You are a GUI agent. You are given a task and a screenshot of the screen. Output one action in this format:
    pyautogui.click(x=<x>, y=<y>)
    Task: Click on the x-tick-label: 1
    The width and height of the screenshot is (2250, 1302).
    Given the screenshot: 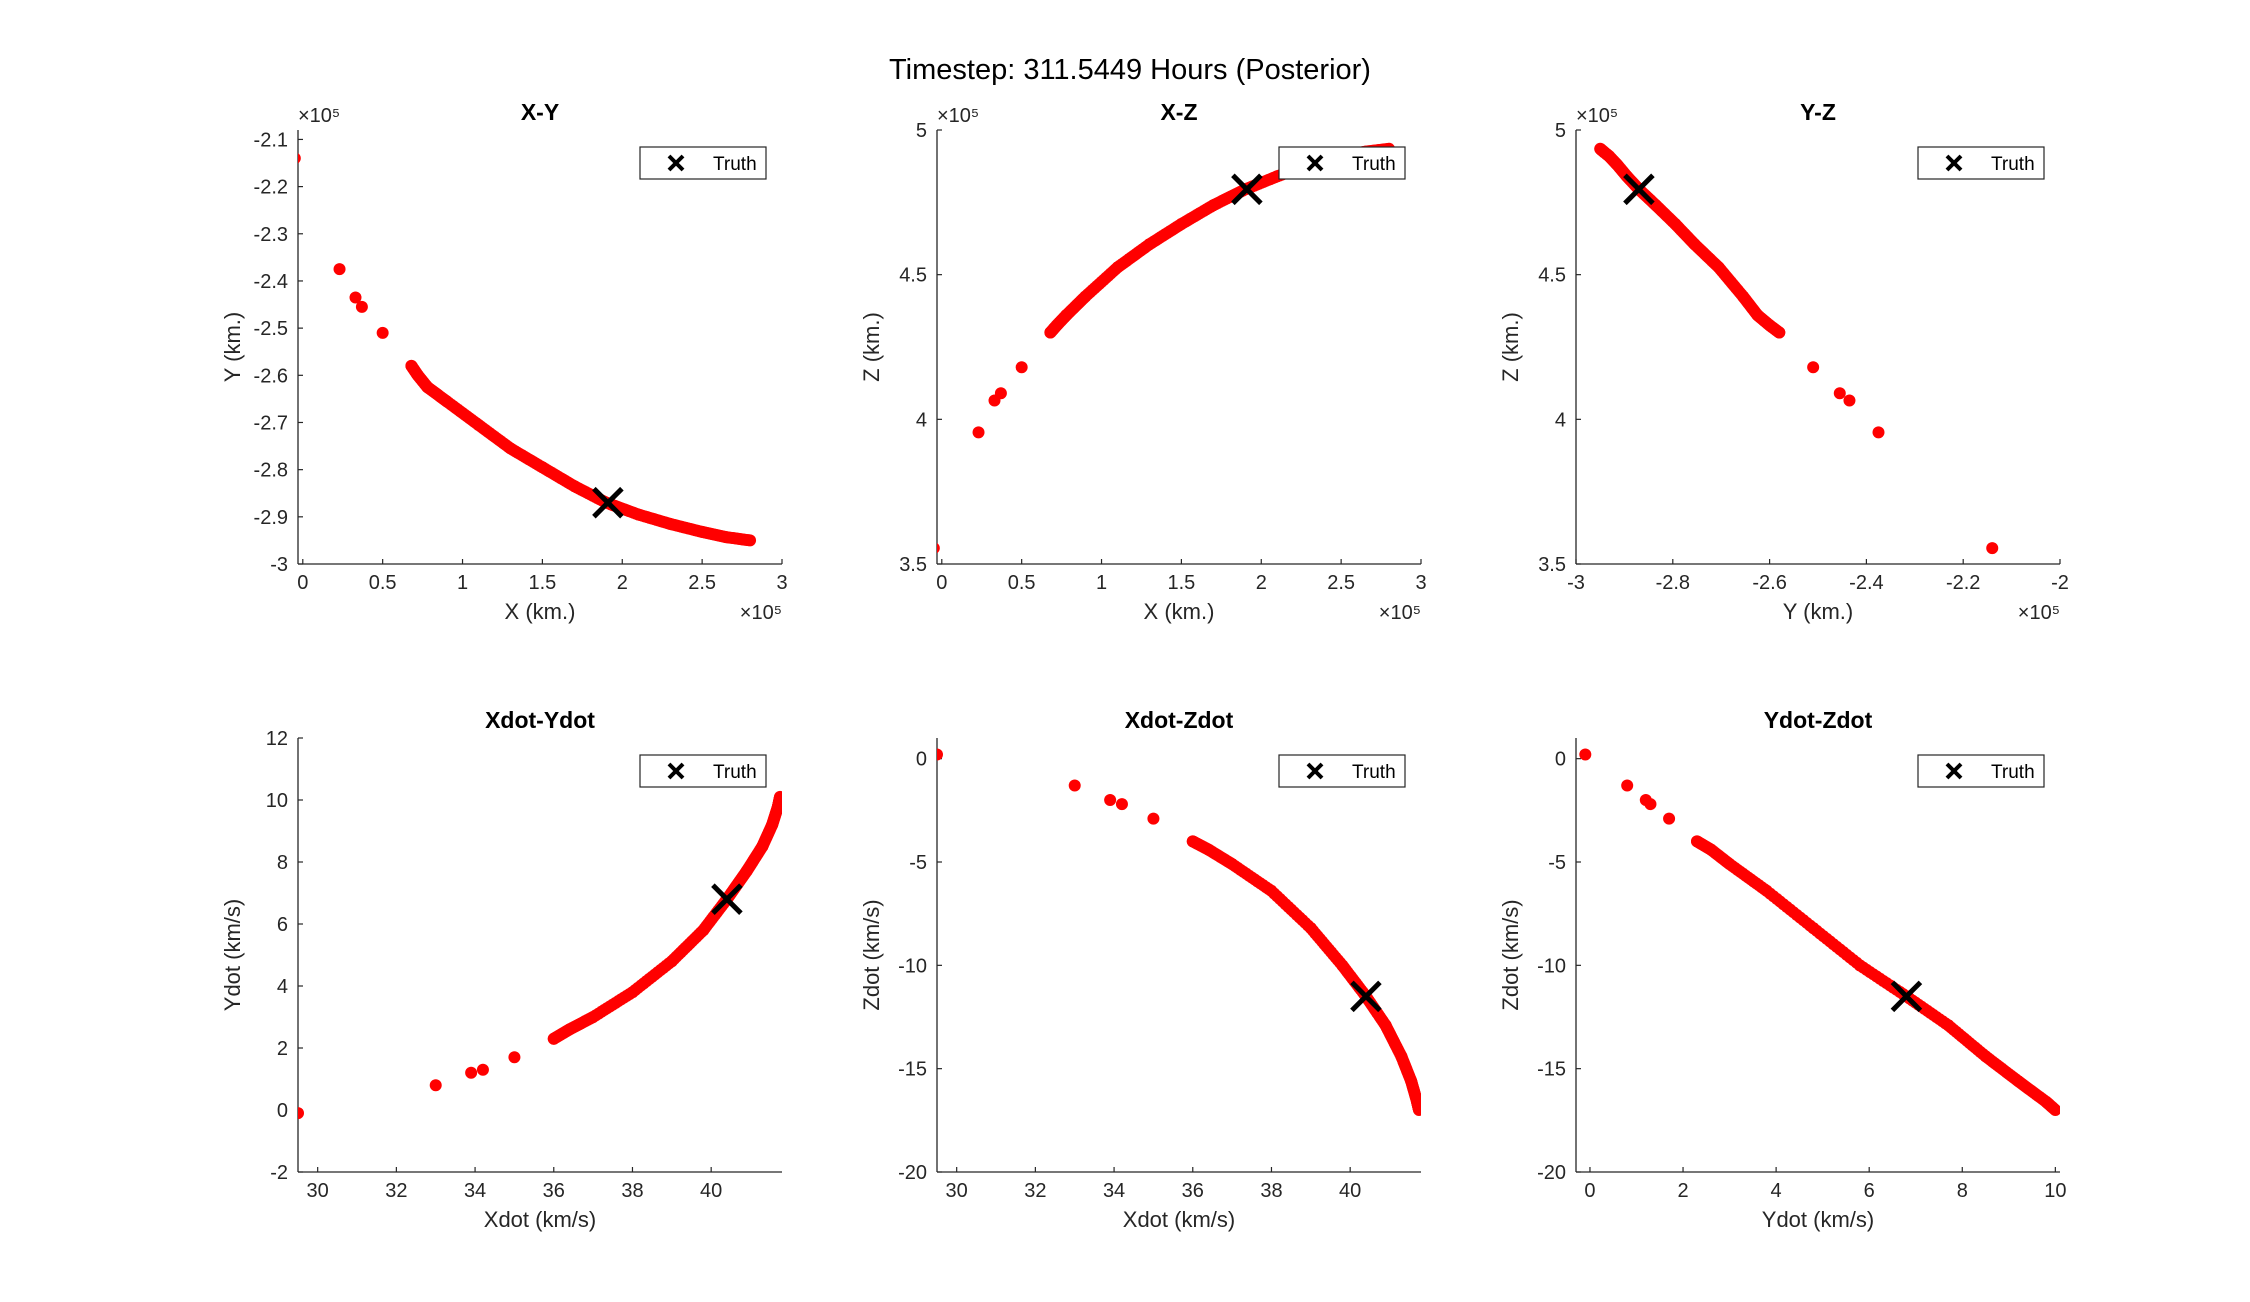 What is the action you would take?
    pyautogui.click(x=462, y=583)
    